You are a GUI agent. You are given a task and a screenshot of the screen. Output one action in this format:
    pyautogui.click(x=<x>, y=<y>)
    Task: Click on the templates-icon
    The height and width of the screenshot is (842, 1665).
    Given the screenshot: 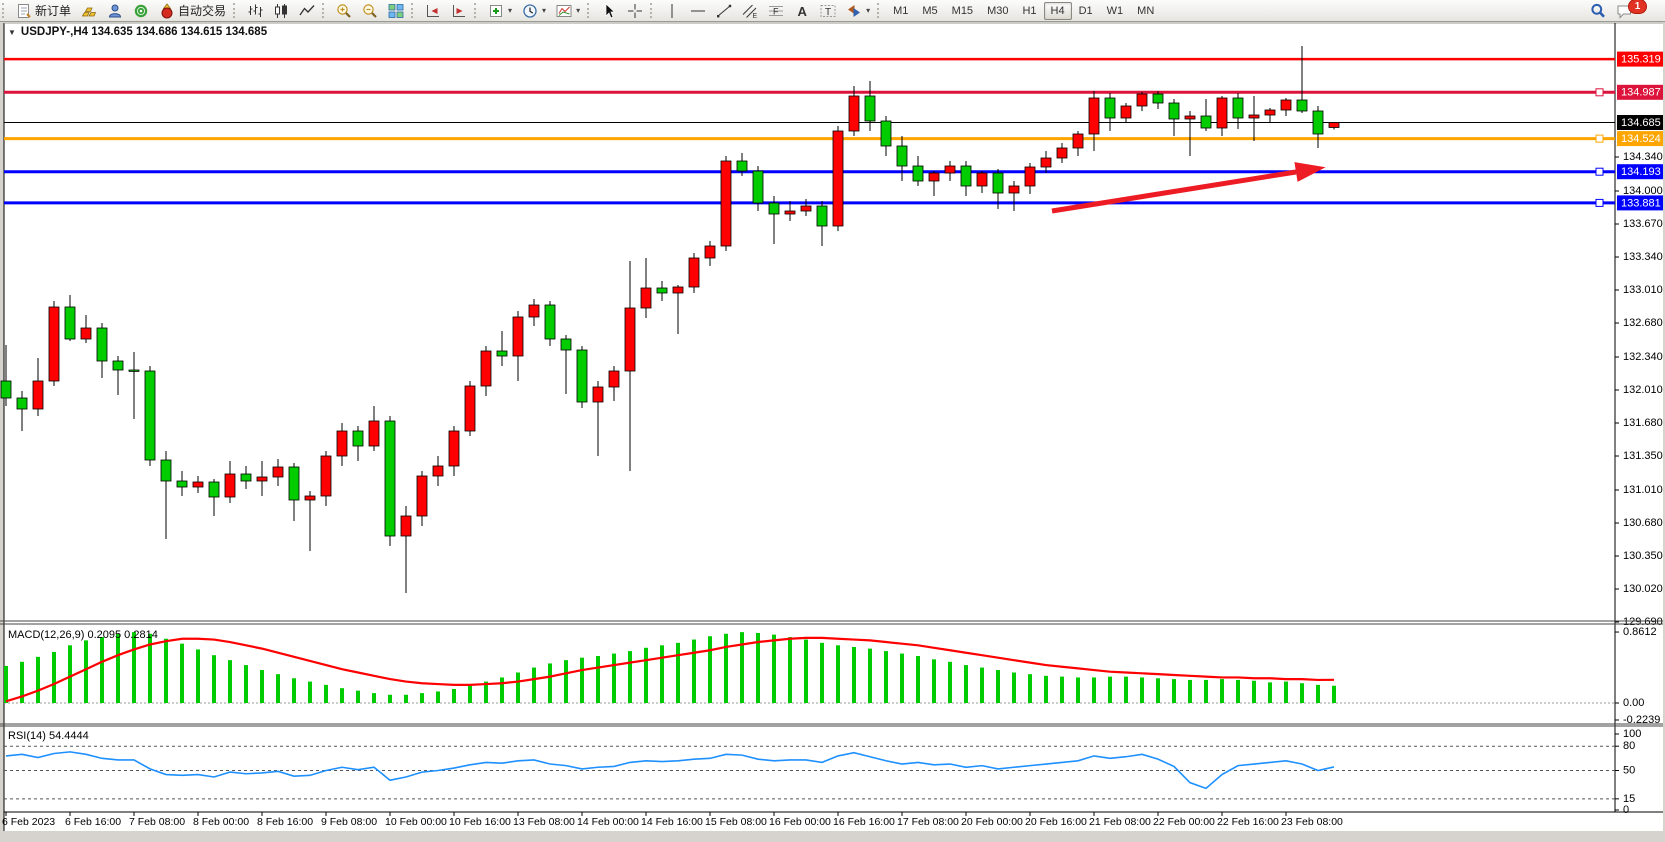 What is the action you would take?
    pyautogui.click(x=564, y=11)
    